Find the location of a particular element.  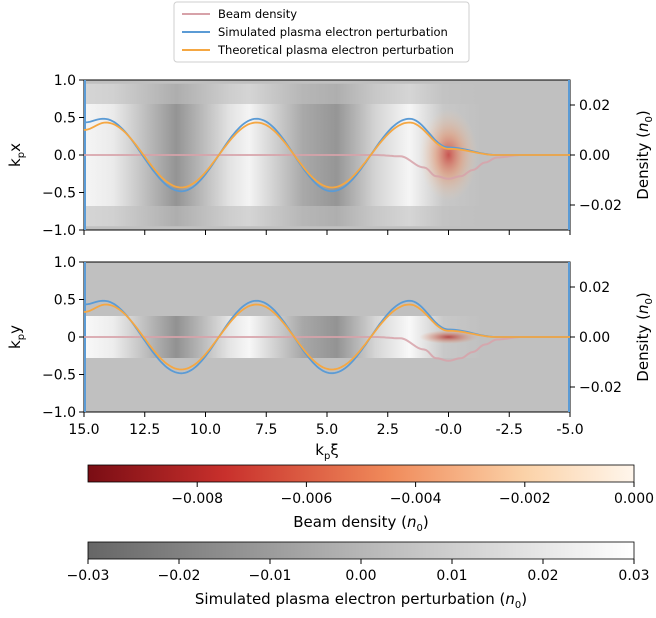

legend-label-simulated: Simulated plasma electron perturbation is located at coordinates (333, 32).